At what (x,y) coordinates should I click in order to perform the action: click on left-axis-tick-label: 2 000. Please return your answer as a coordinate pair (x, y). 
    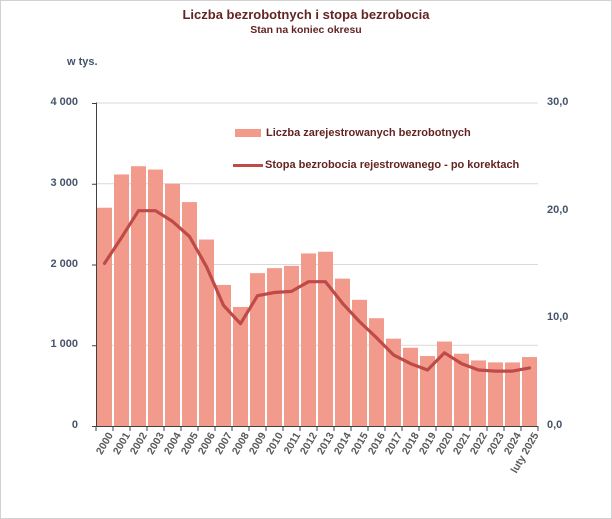
    Looking at the image, I should click on (64, 263).